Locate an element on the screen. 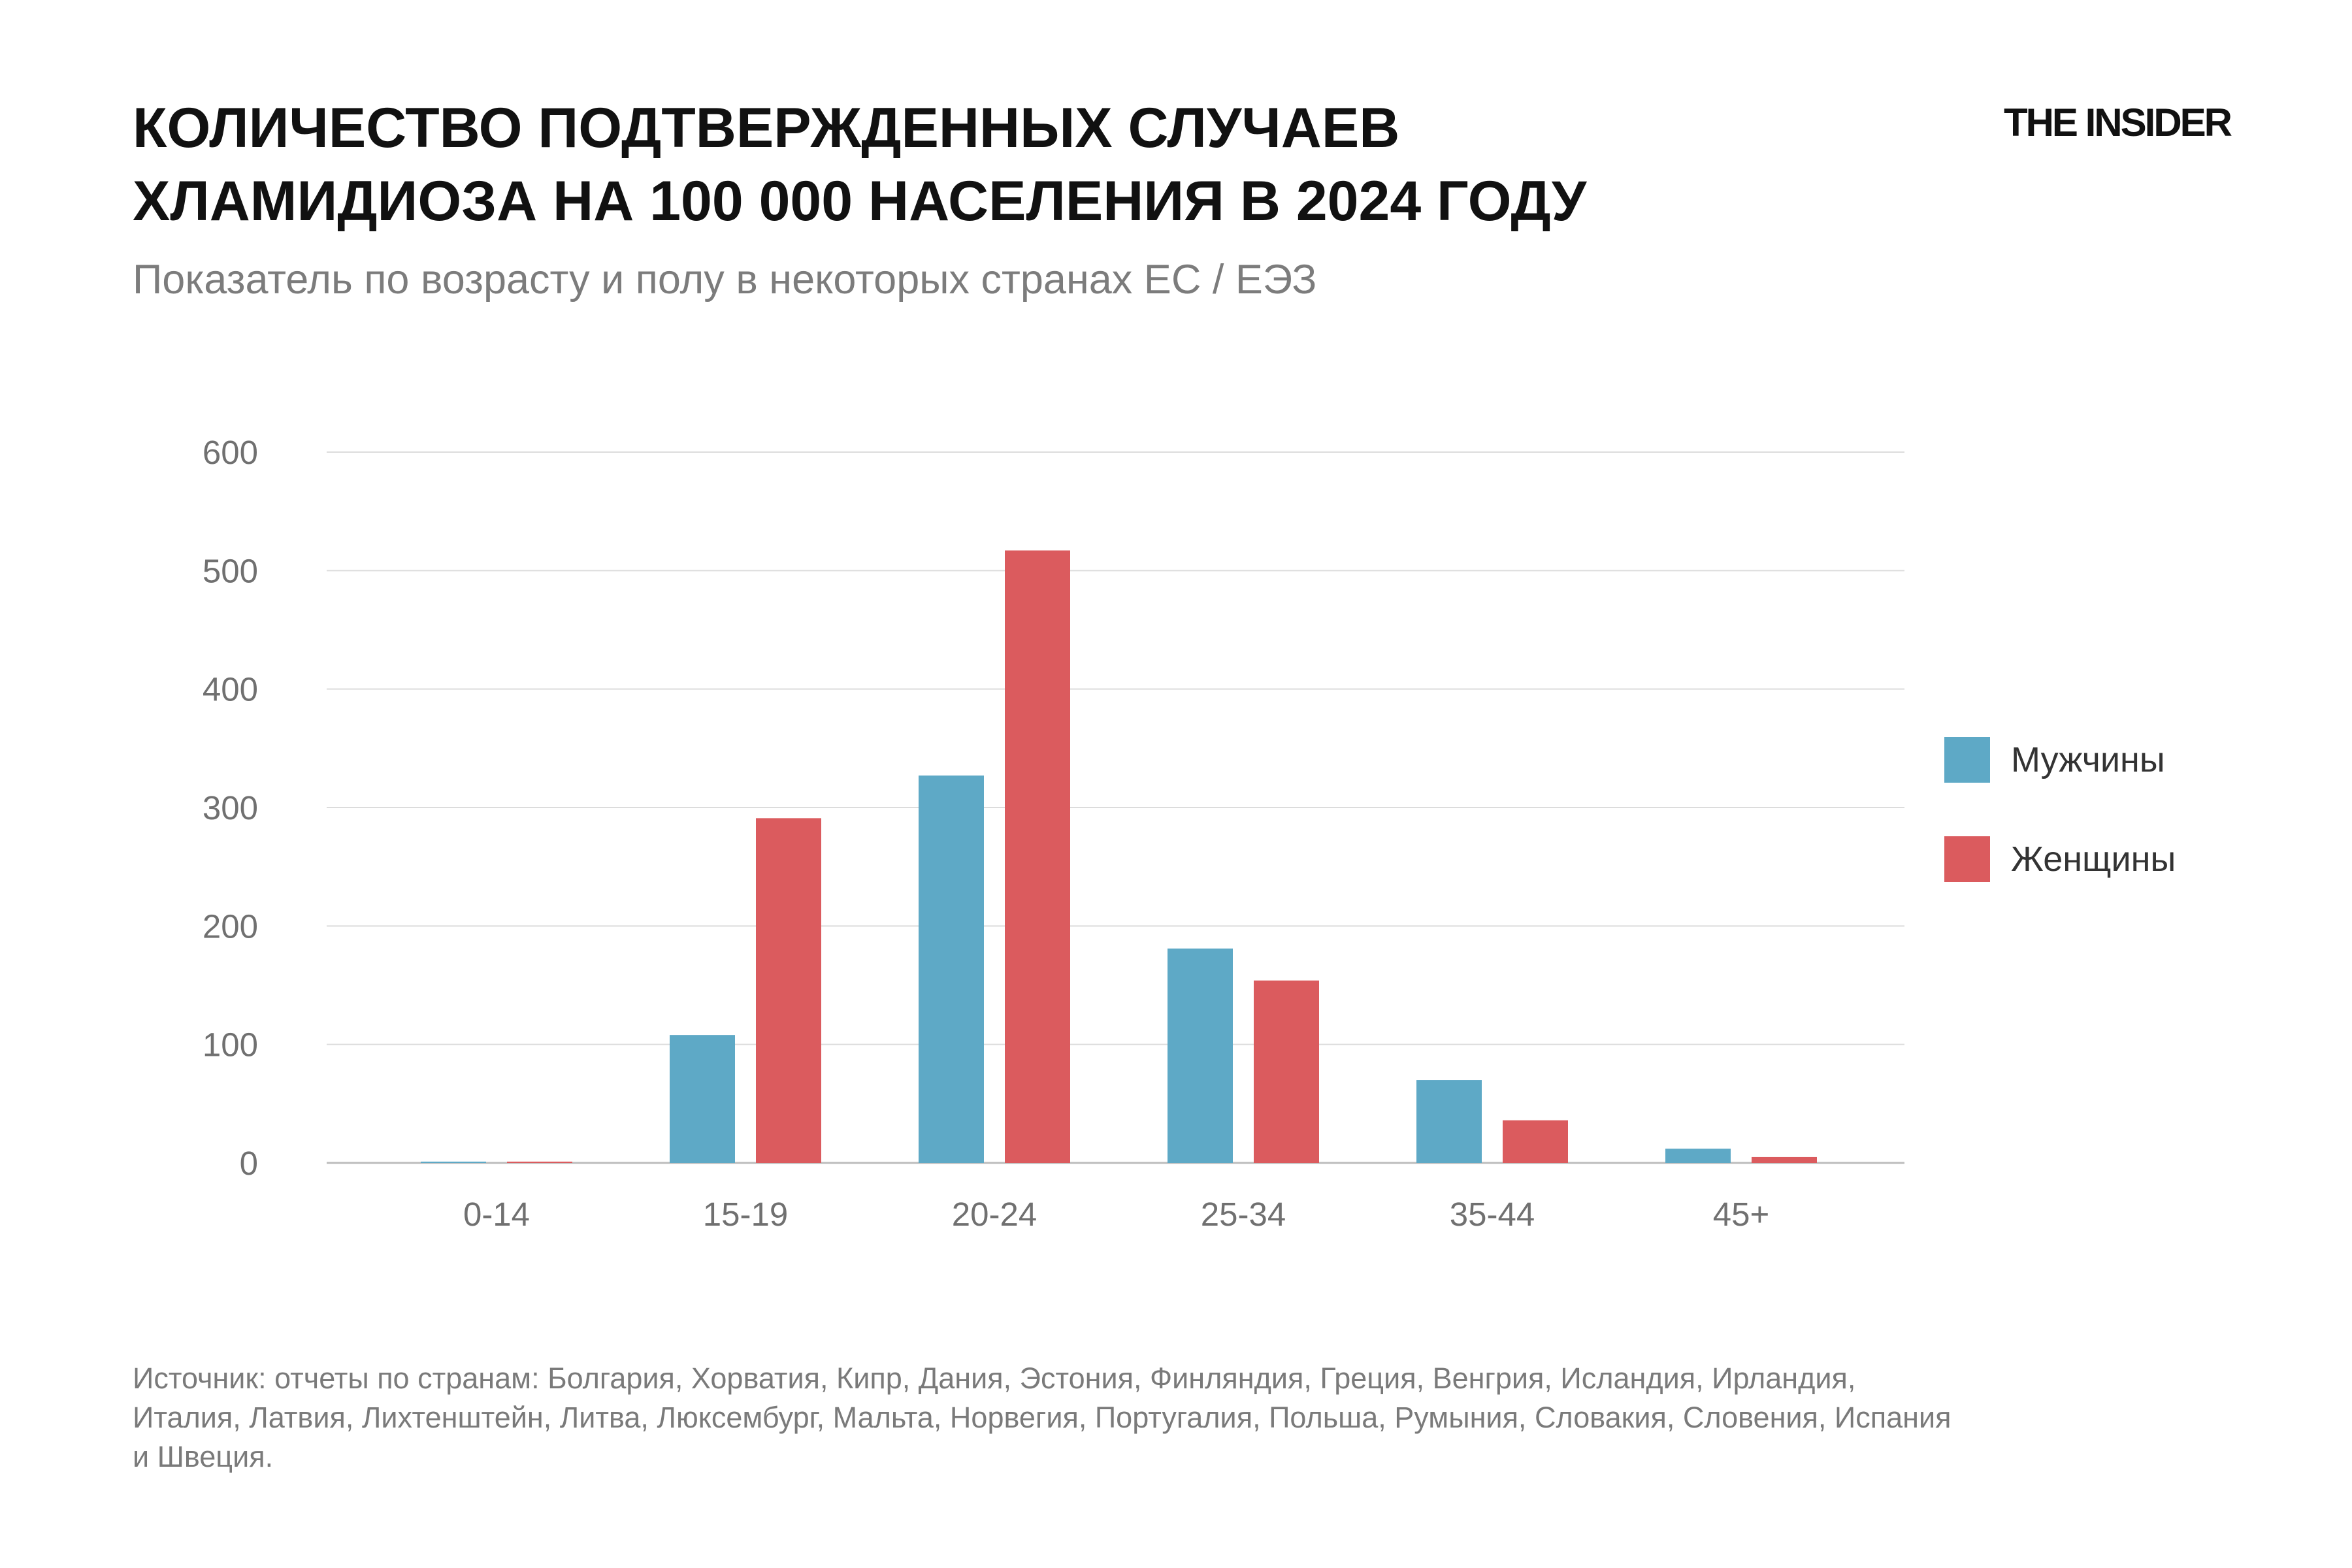 Image resolution: width=2352 pixels, height=1568 pixels. x-tick-label: 35-44 is located at coordinates (1492, 1214).